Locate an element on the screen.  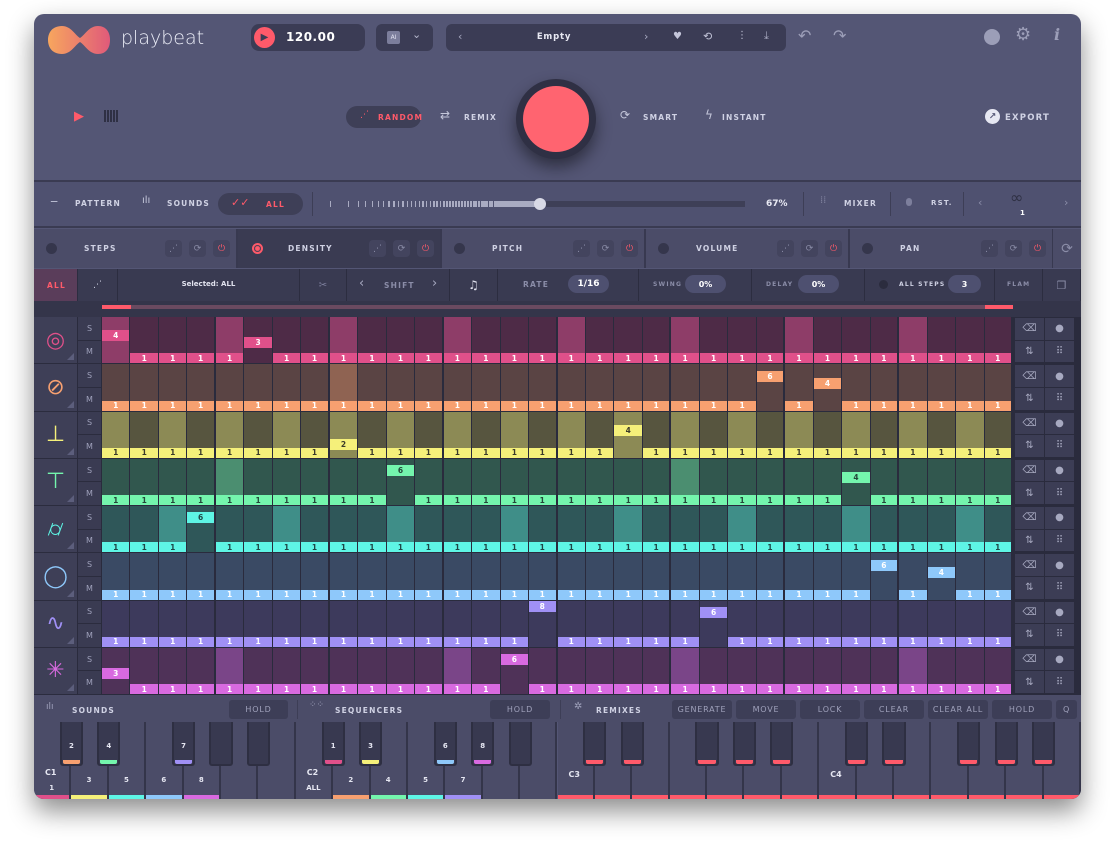
random-button: ⋰ RANDOM is located at coordinates (384, 117).